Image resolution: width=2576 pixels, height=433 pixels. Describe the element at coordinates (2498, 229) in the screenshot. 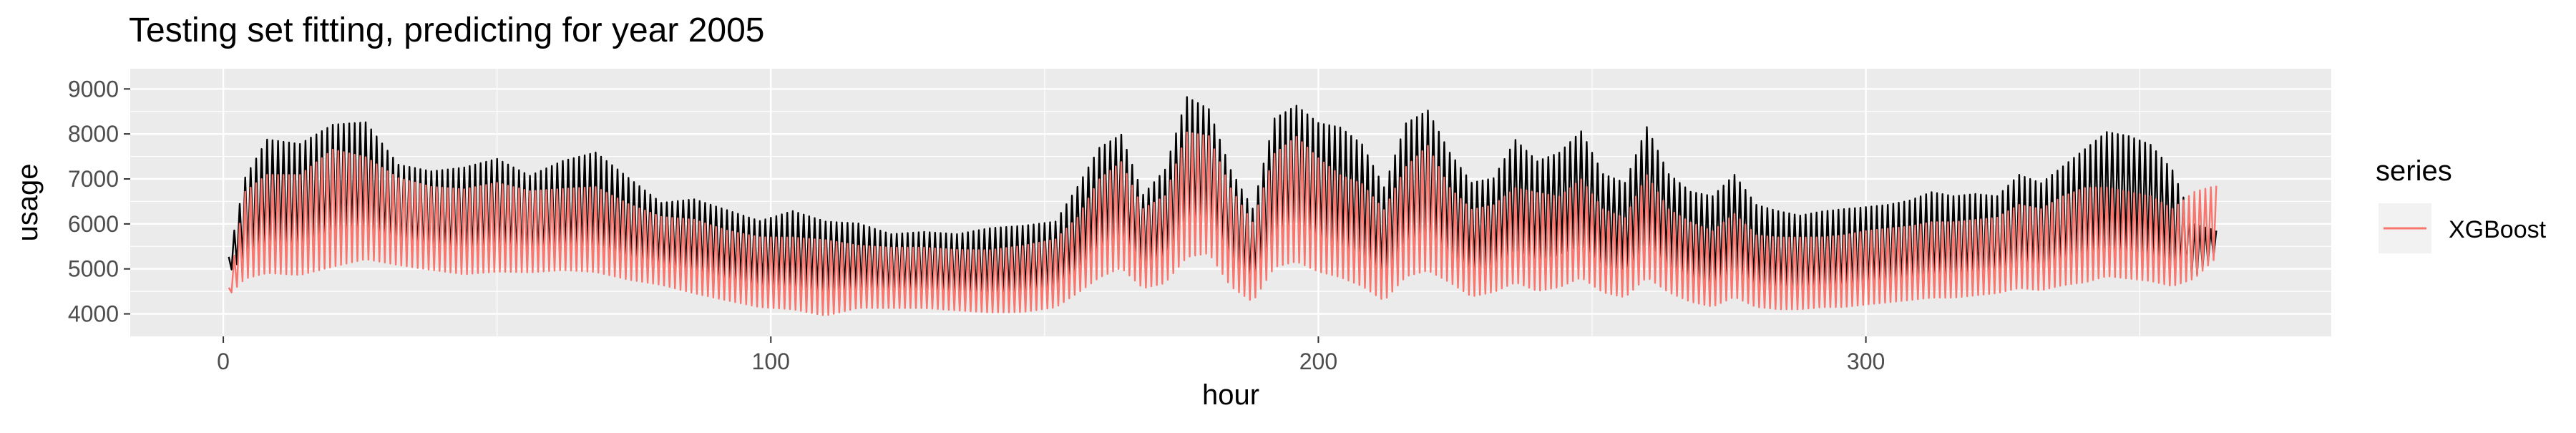

I see `legend-label-xgboost: XGBoost` at that location.